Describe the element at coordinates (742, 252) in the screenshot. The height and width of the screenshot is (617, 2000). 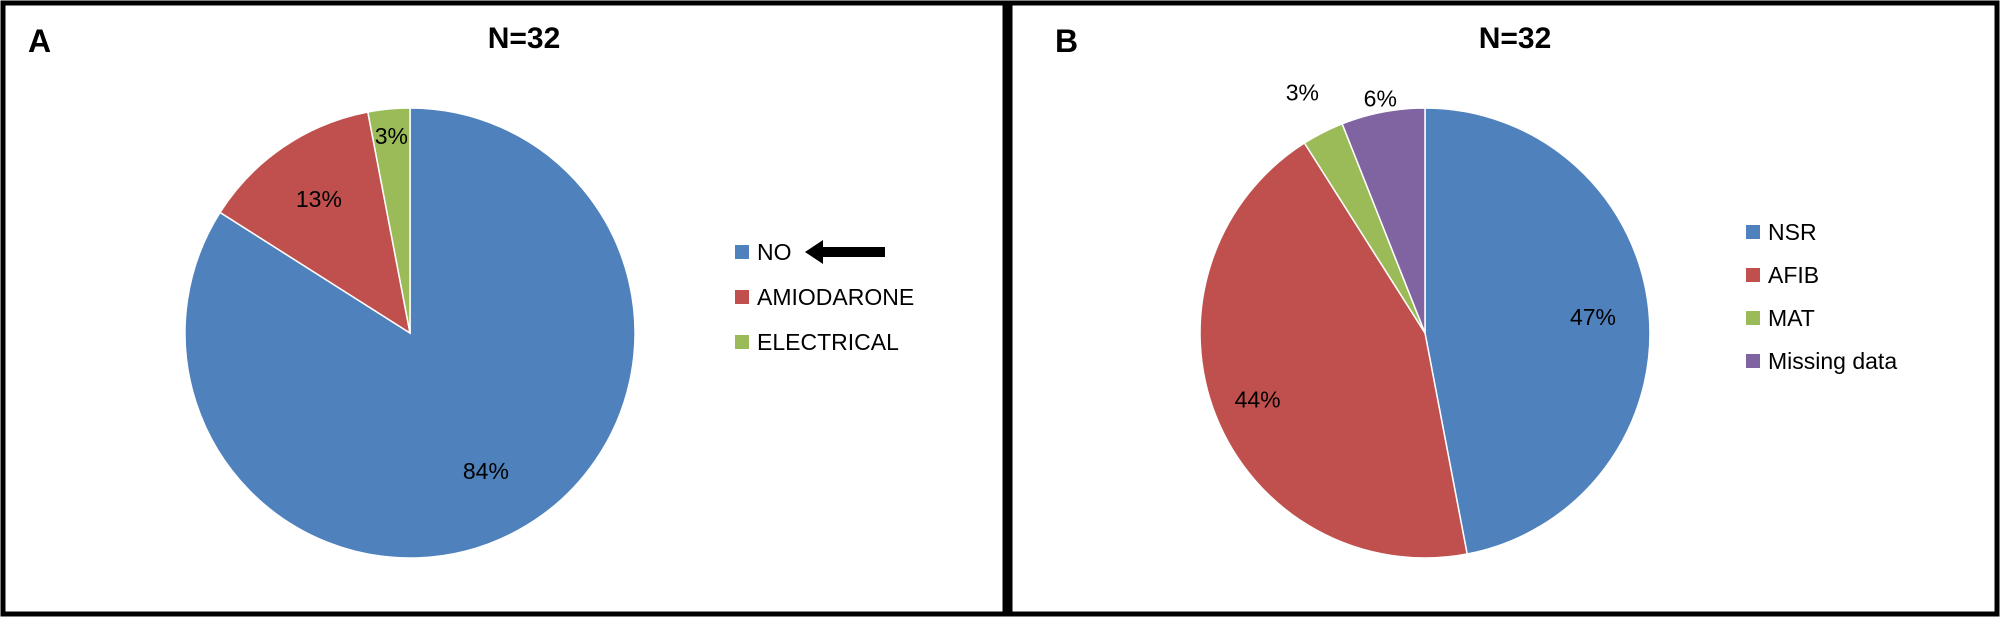
I see `panel-a-legend-swatch-no` at that location.